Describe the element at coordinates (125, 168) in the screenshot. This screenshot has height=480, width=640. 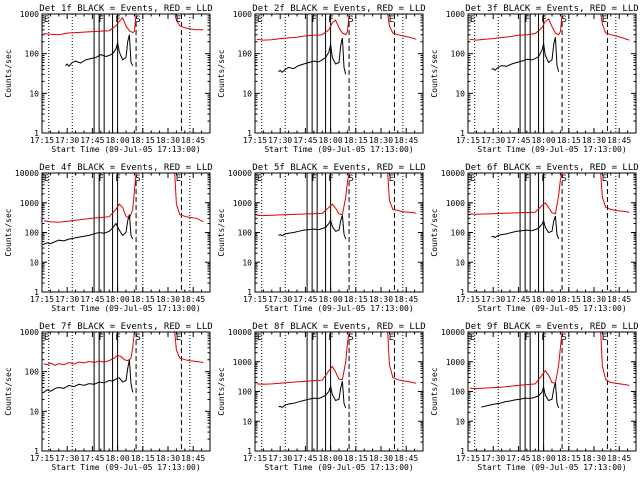
I see `chart-title: Det 4f BLACK = Events, RED = LLD` at that location.